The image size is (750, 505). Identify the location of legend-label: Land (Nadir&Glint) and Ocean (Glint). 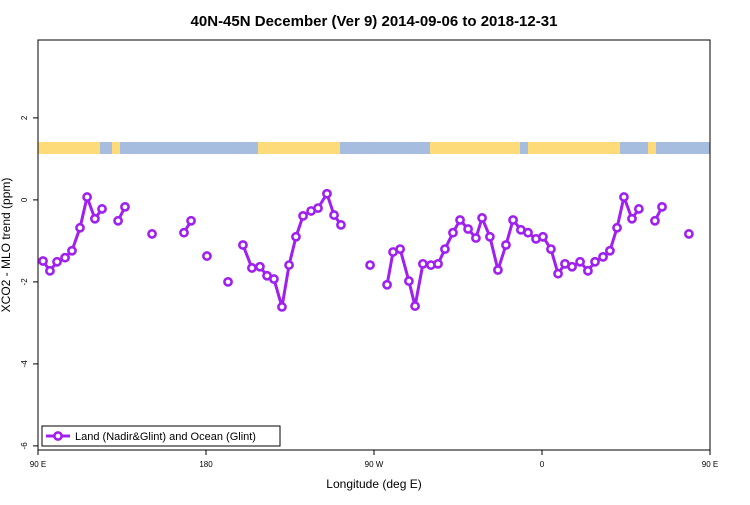
(165, 437).